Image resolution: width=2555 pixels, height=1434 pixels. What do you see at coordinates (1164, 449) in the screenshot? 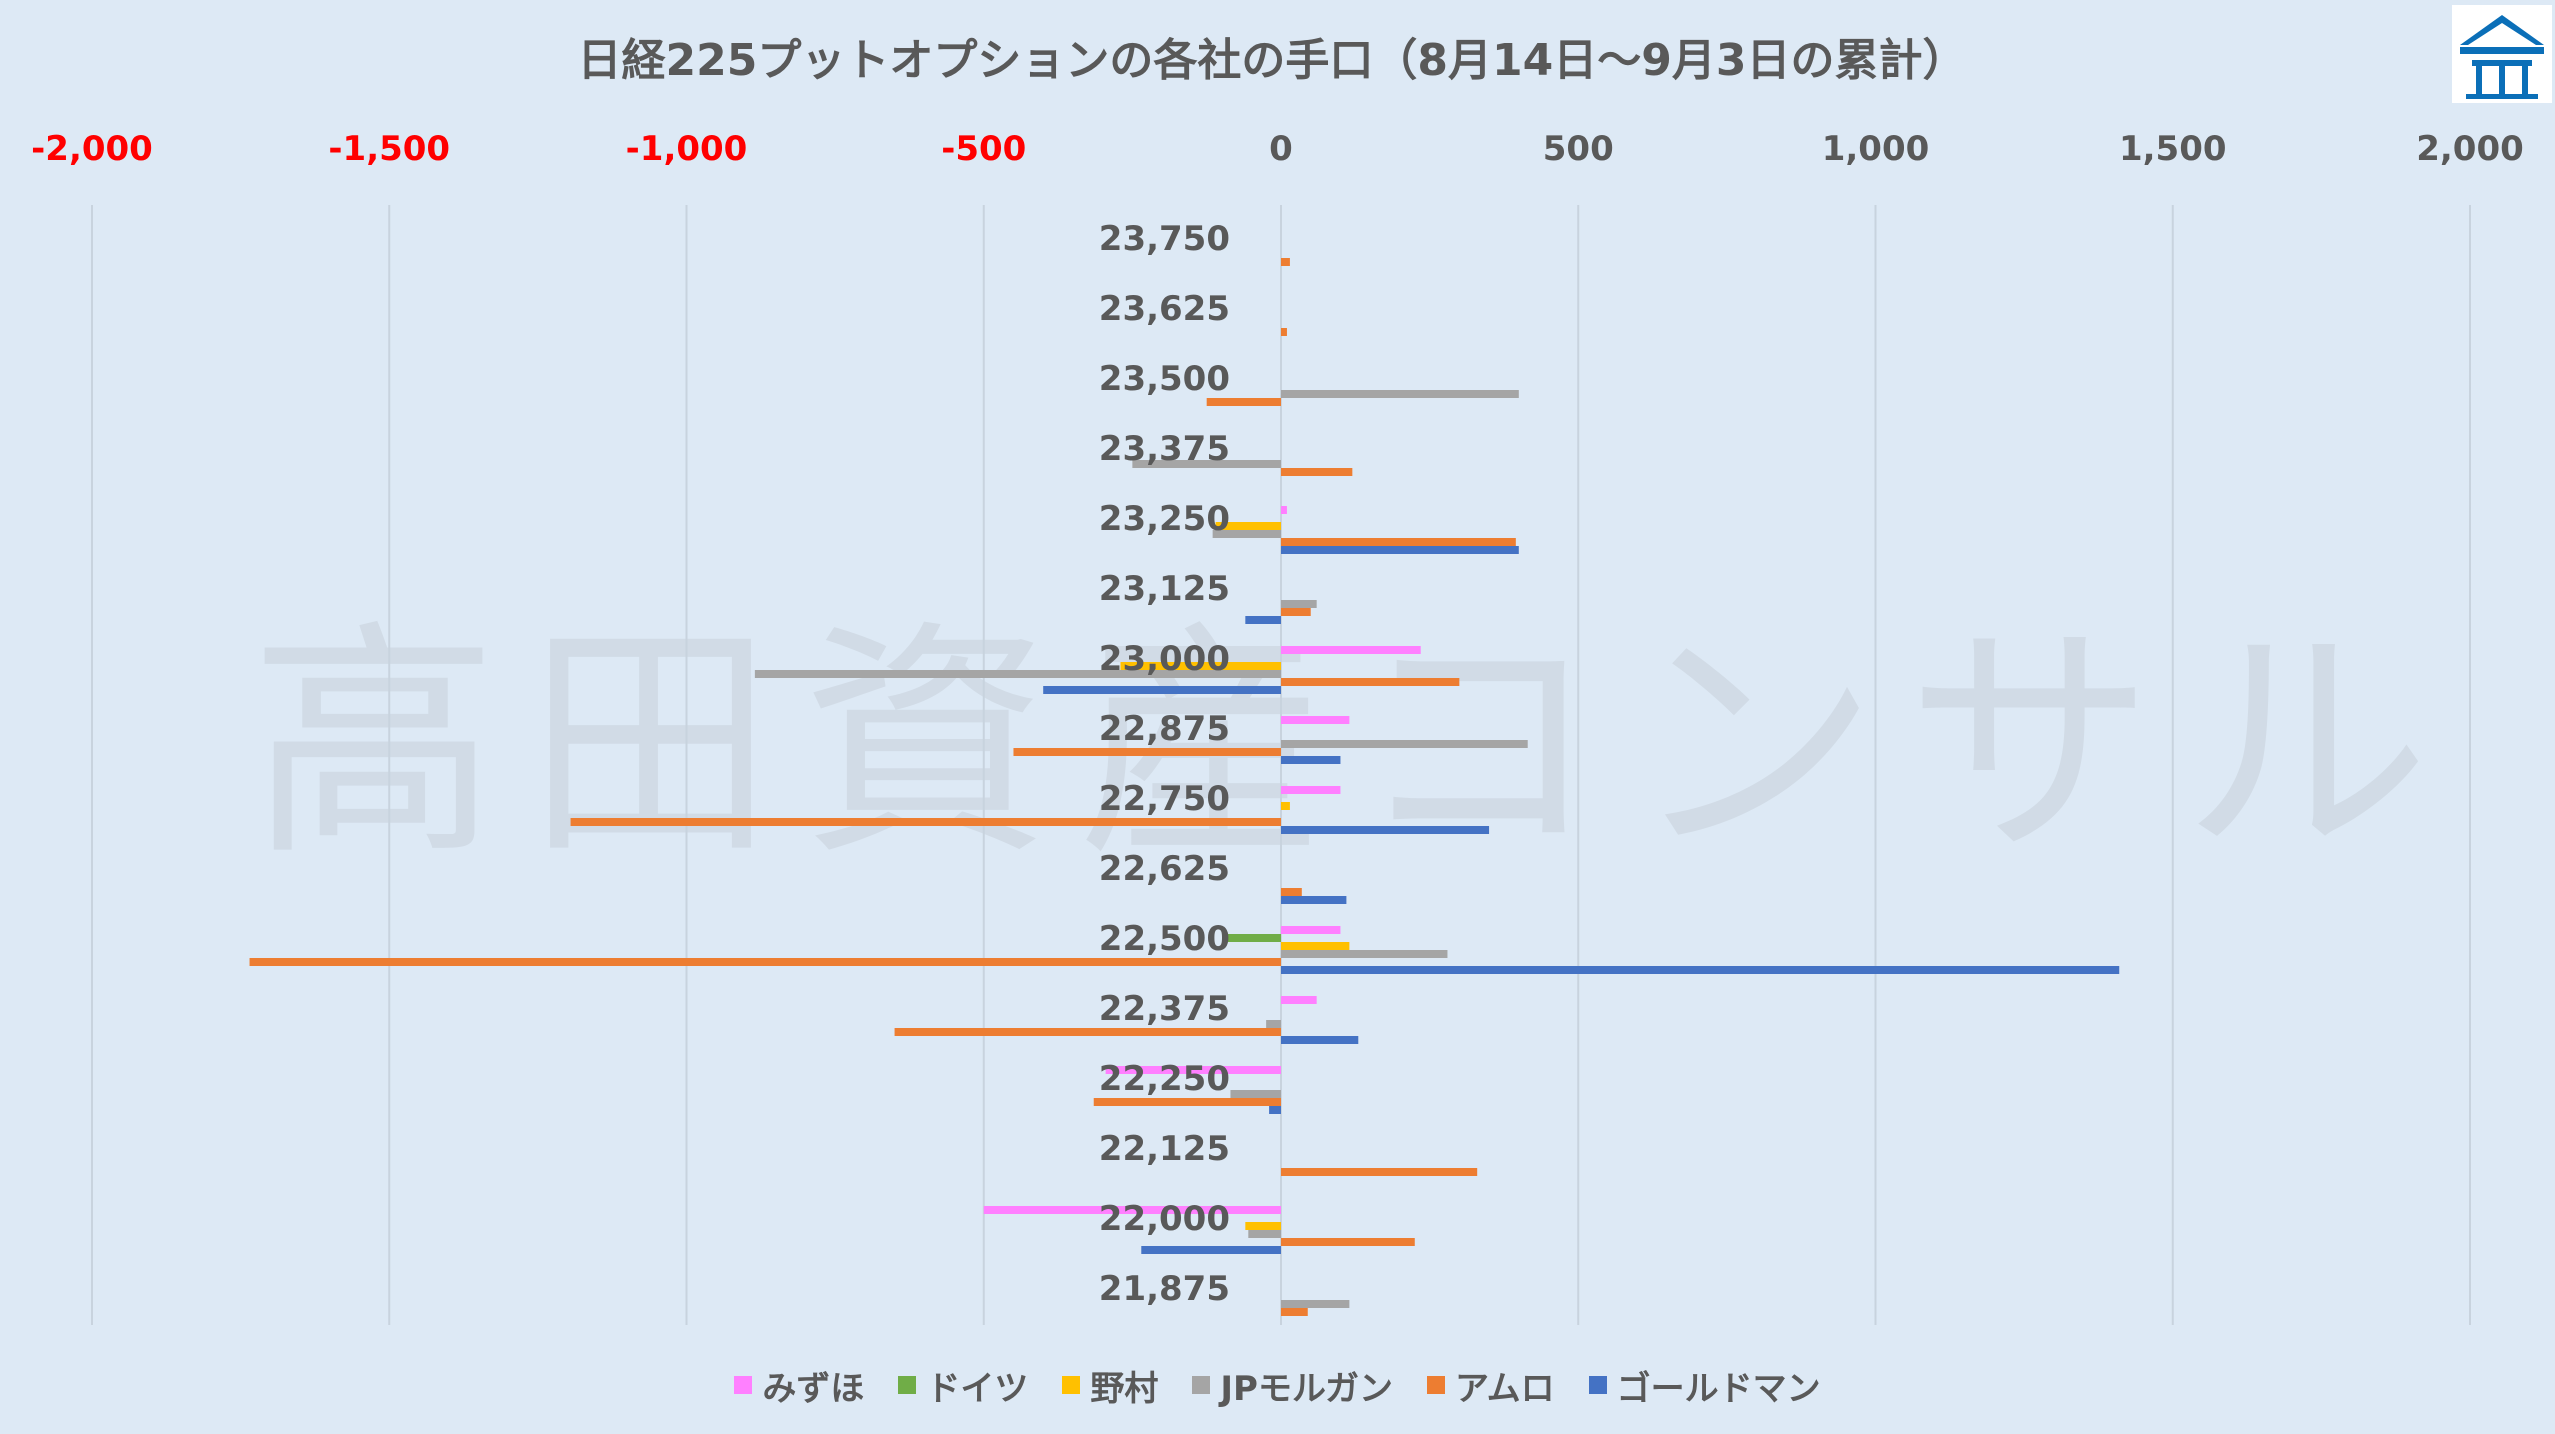
I see `category-label: 23,375` at bounding box center [1164, 449].